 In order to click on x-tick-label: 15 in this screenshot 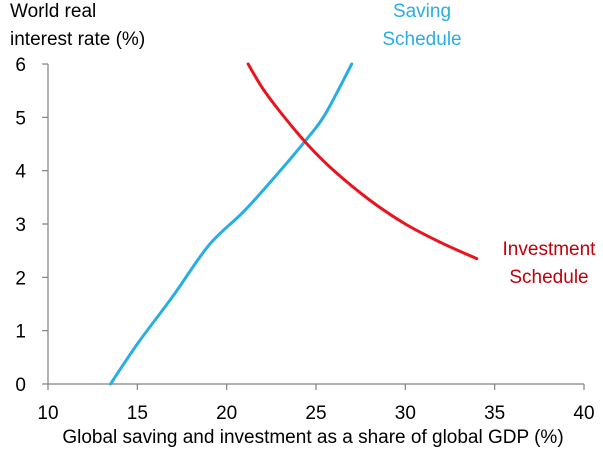, I will do `click(137, 413)`.